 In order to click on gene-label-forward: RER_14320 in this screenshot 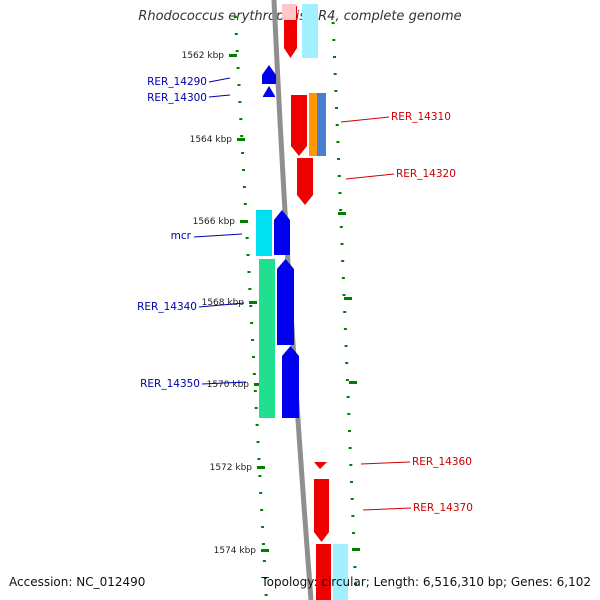, I will do `click(426, 174)`.